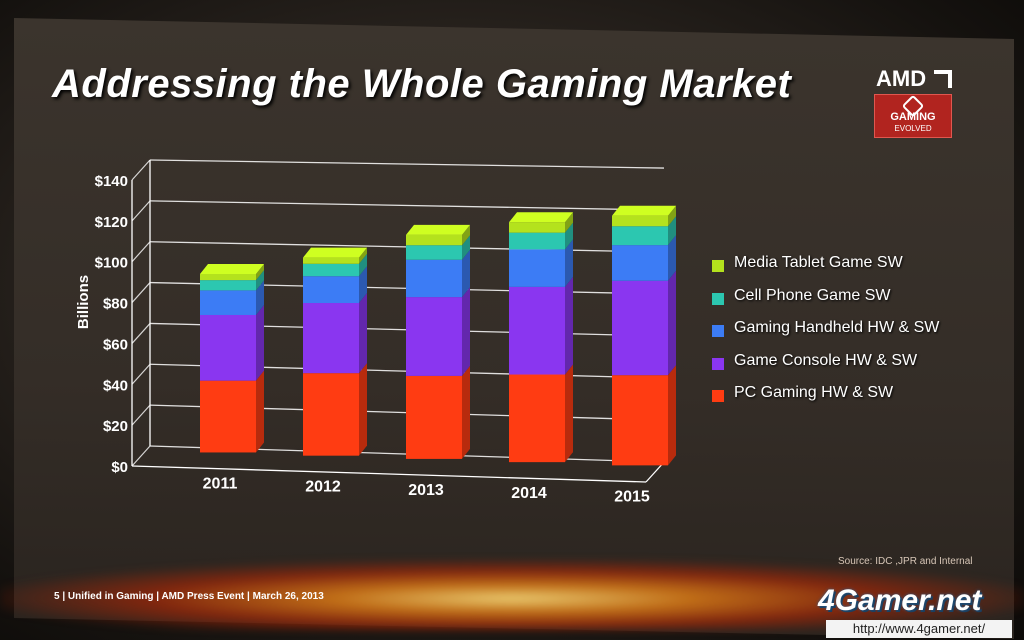  What do you see at coordinates (111, 263) in the screenshot?
I see `y-tick-label: $100` at bounding box center [111, 263].